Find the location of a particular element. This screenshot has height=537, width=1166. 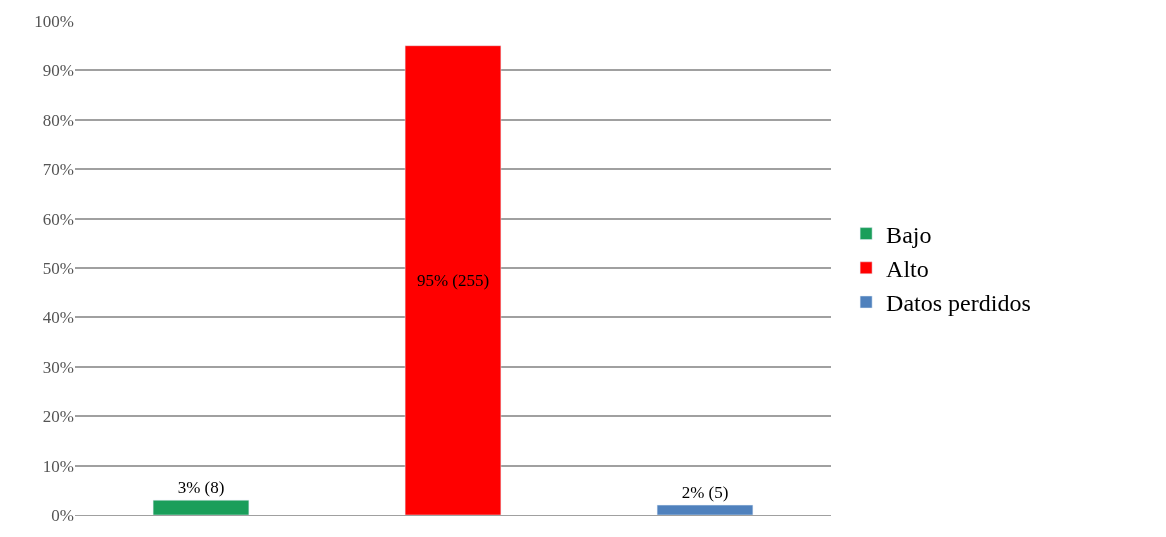

data-label: 2% (5) is located at coordinates (705, 493).